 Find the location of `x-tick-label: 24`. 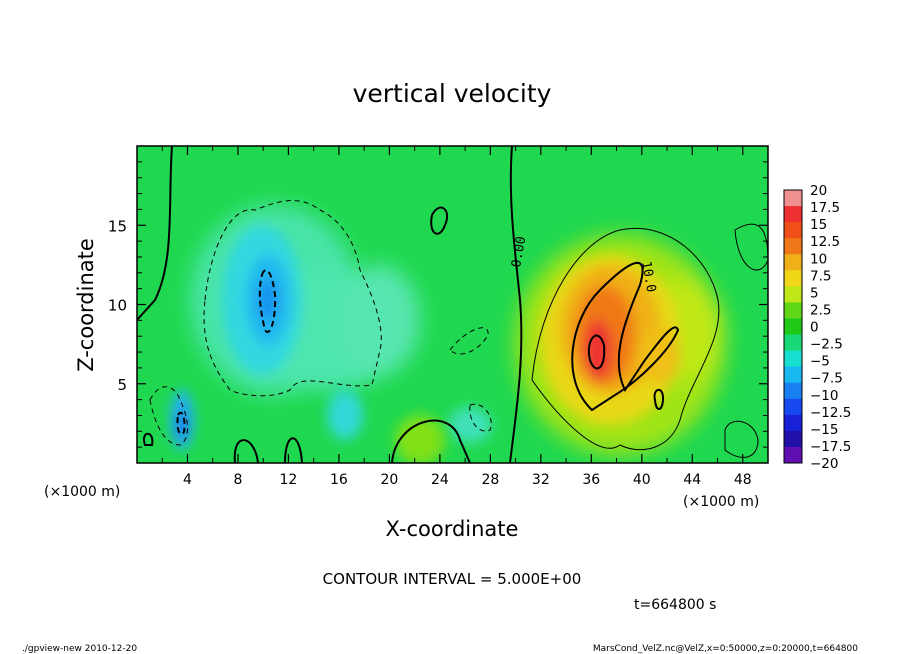

x-tick-label: 24 is located at coordinates (440, 480).